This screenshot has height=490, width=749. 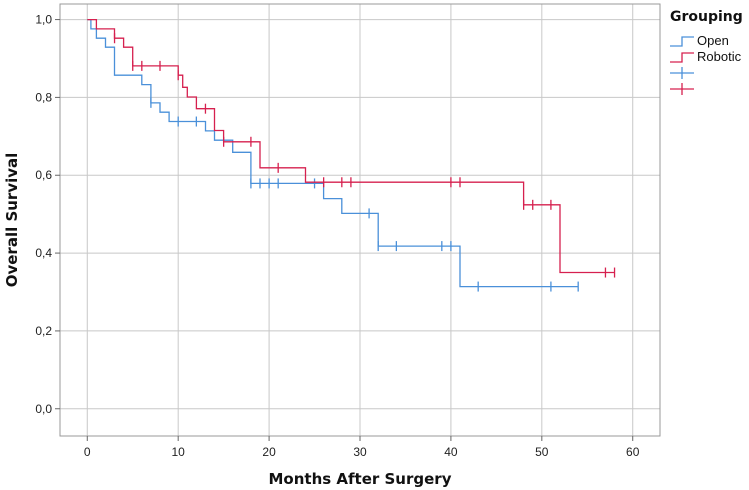 What do you see at coordinates (47, 214) in the screenshot?
I see `y-axis-ticks: 0,0 0,2 0,4 0,6 0,8 1,0` at bounding box center [47, 214].